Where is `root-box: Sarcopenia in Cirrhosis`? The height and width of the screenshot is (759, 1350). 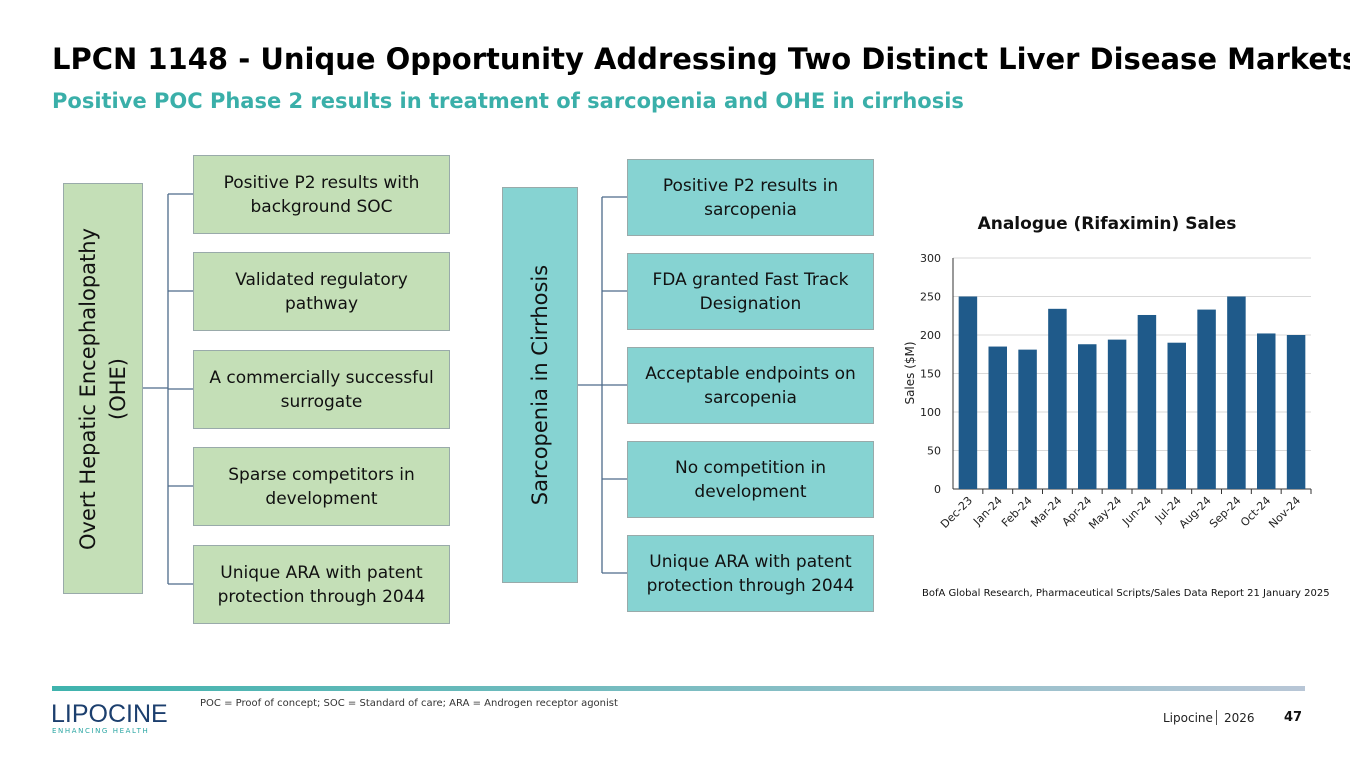 root-box: Sarcopenia in Cirrhosis is located at coordinates (540, 385).